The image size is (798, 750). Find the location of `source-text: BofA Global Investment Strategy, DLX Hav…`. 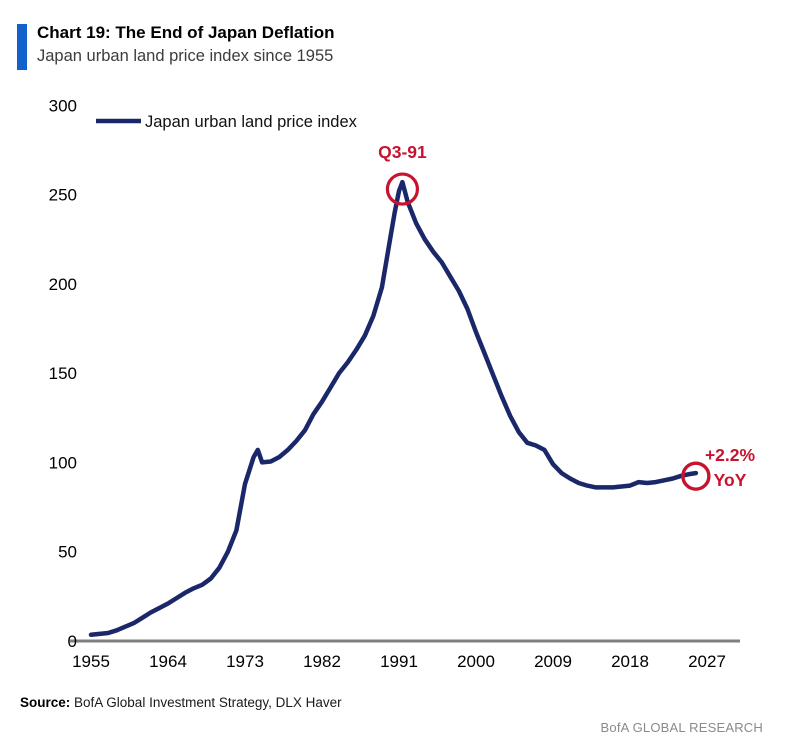

source-text: BofA Global Investment Strategy, DLX Hav… is located at coordinates (206, 702).